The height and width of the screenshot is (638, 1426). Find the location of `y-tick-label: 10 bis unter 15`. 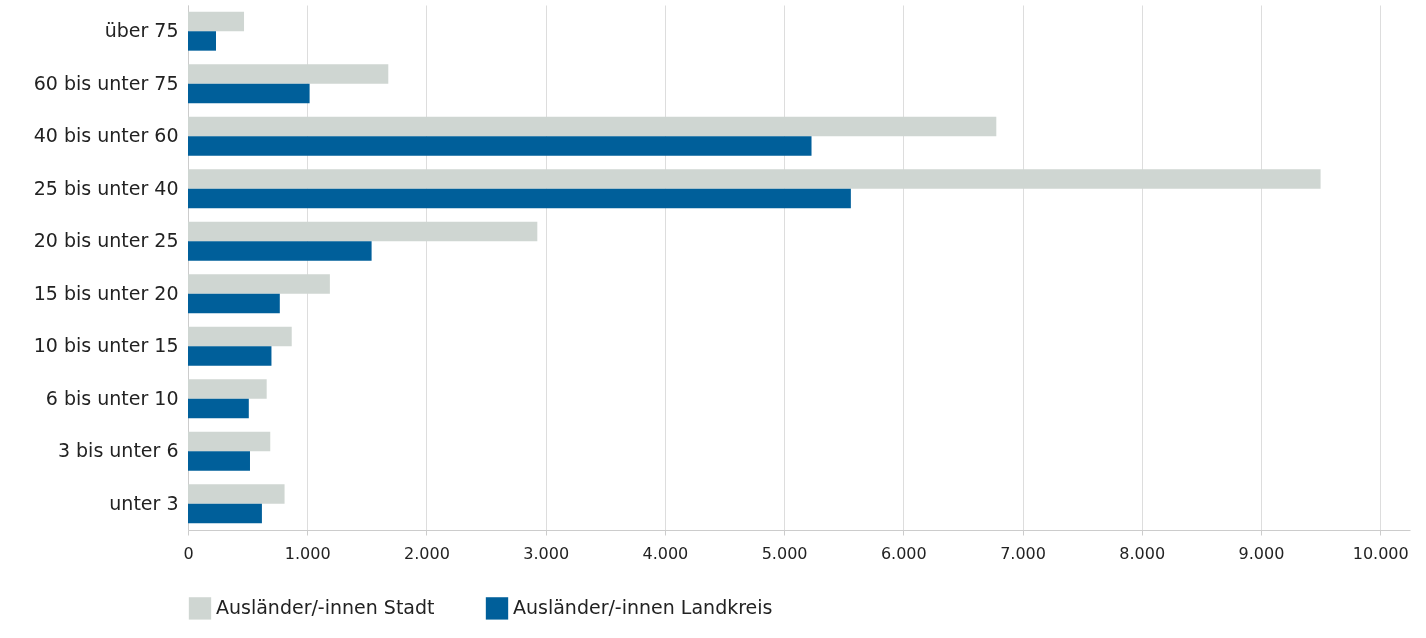

y-tick-label: 10 bis unter 15 is located at coordinates (106, 345).